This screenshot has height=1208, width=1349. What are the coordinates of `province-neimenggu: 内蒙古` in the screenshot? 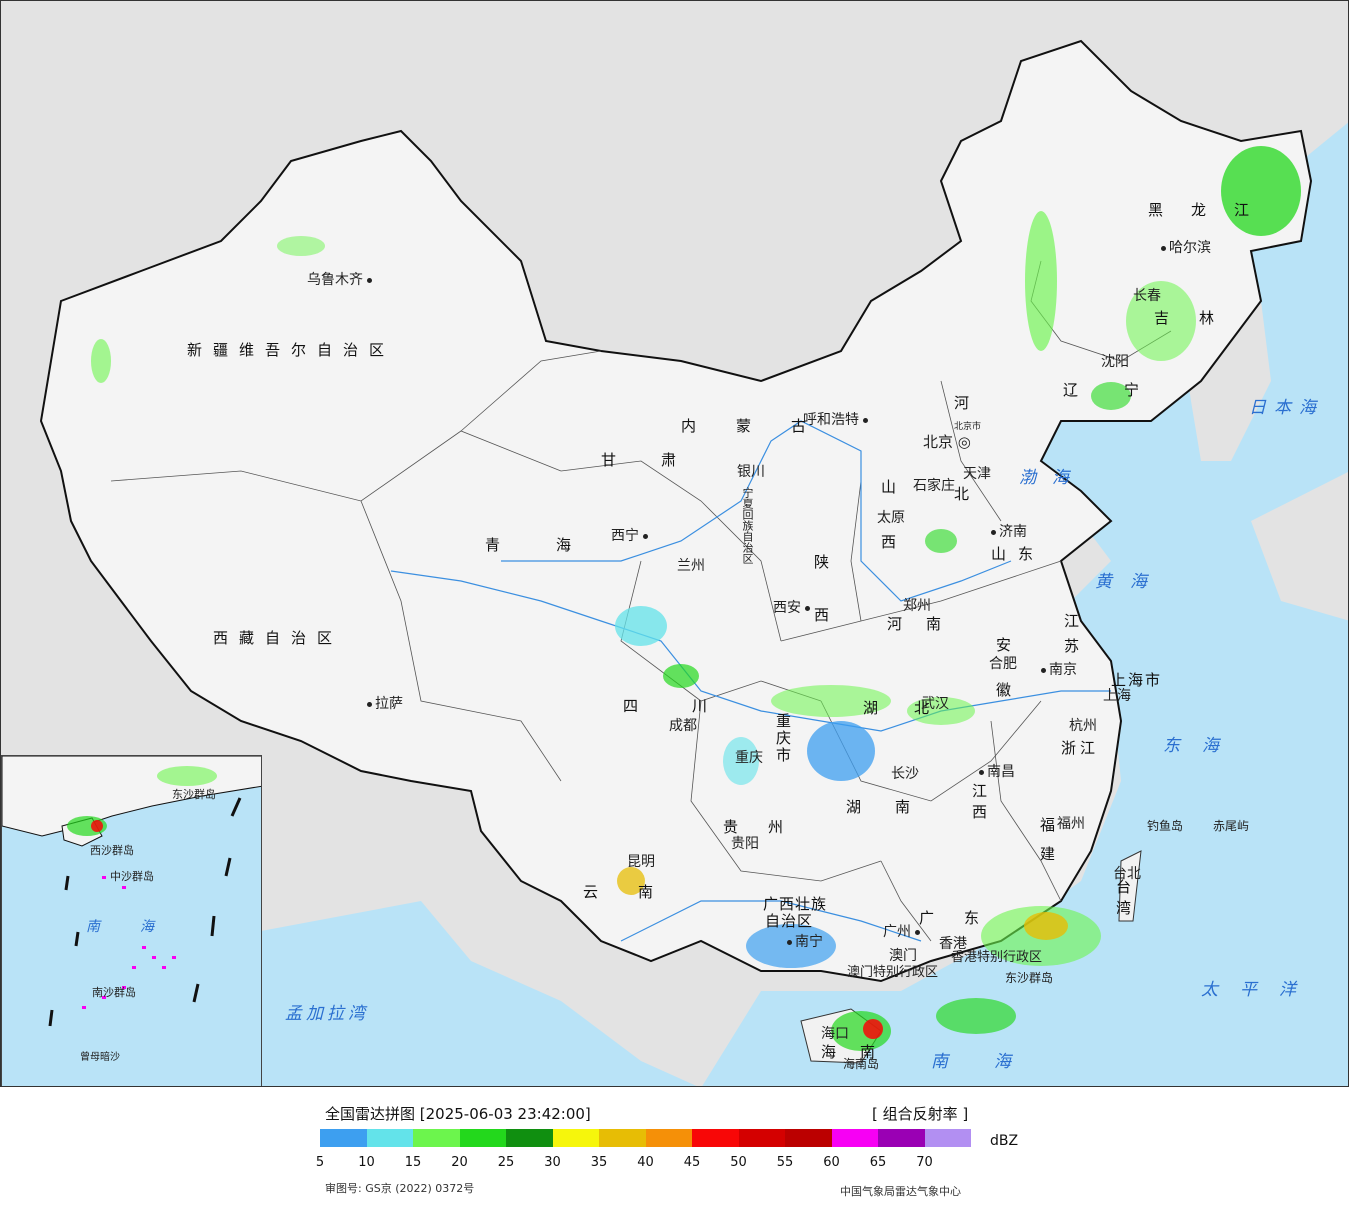 It's located at (764, 426).